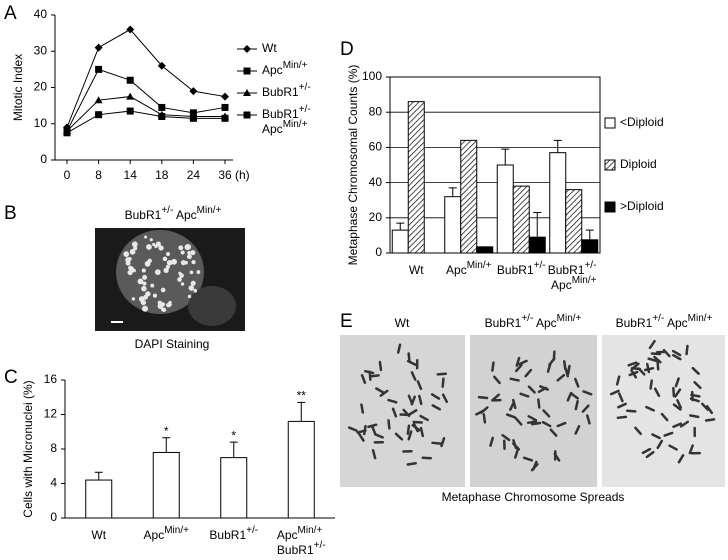 The image size is (728, 560). I want to click on x-axis-unit: (h), so click(242, 175).